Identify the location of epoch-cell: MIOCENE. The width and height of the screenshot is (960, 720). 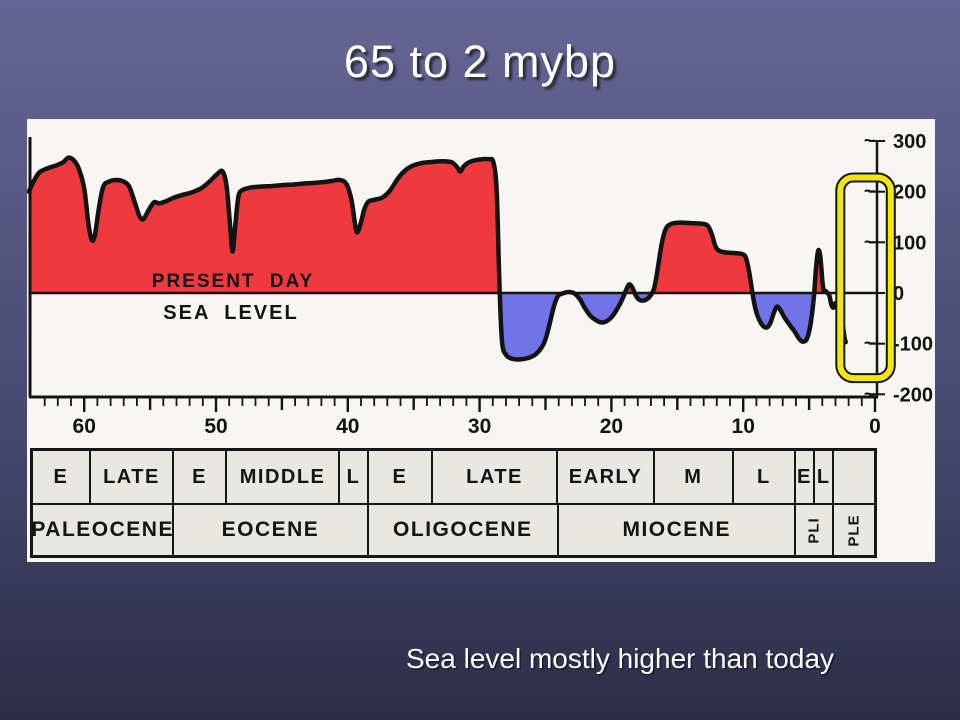
(678, 530).